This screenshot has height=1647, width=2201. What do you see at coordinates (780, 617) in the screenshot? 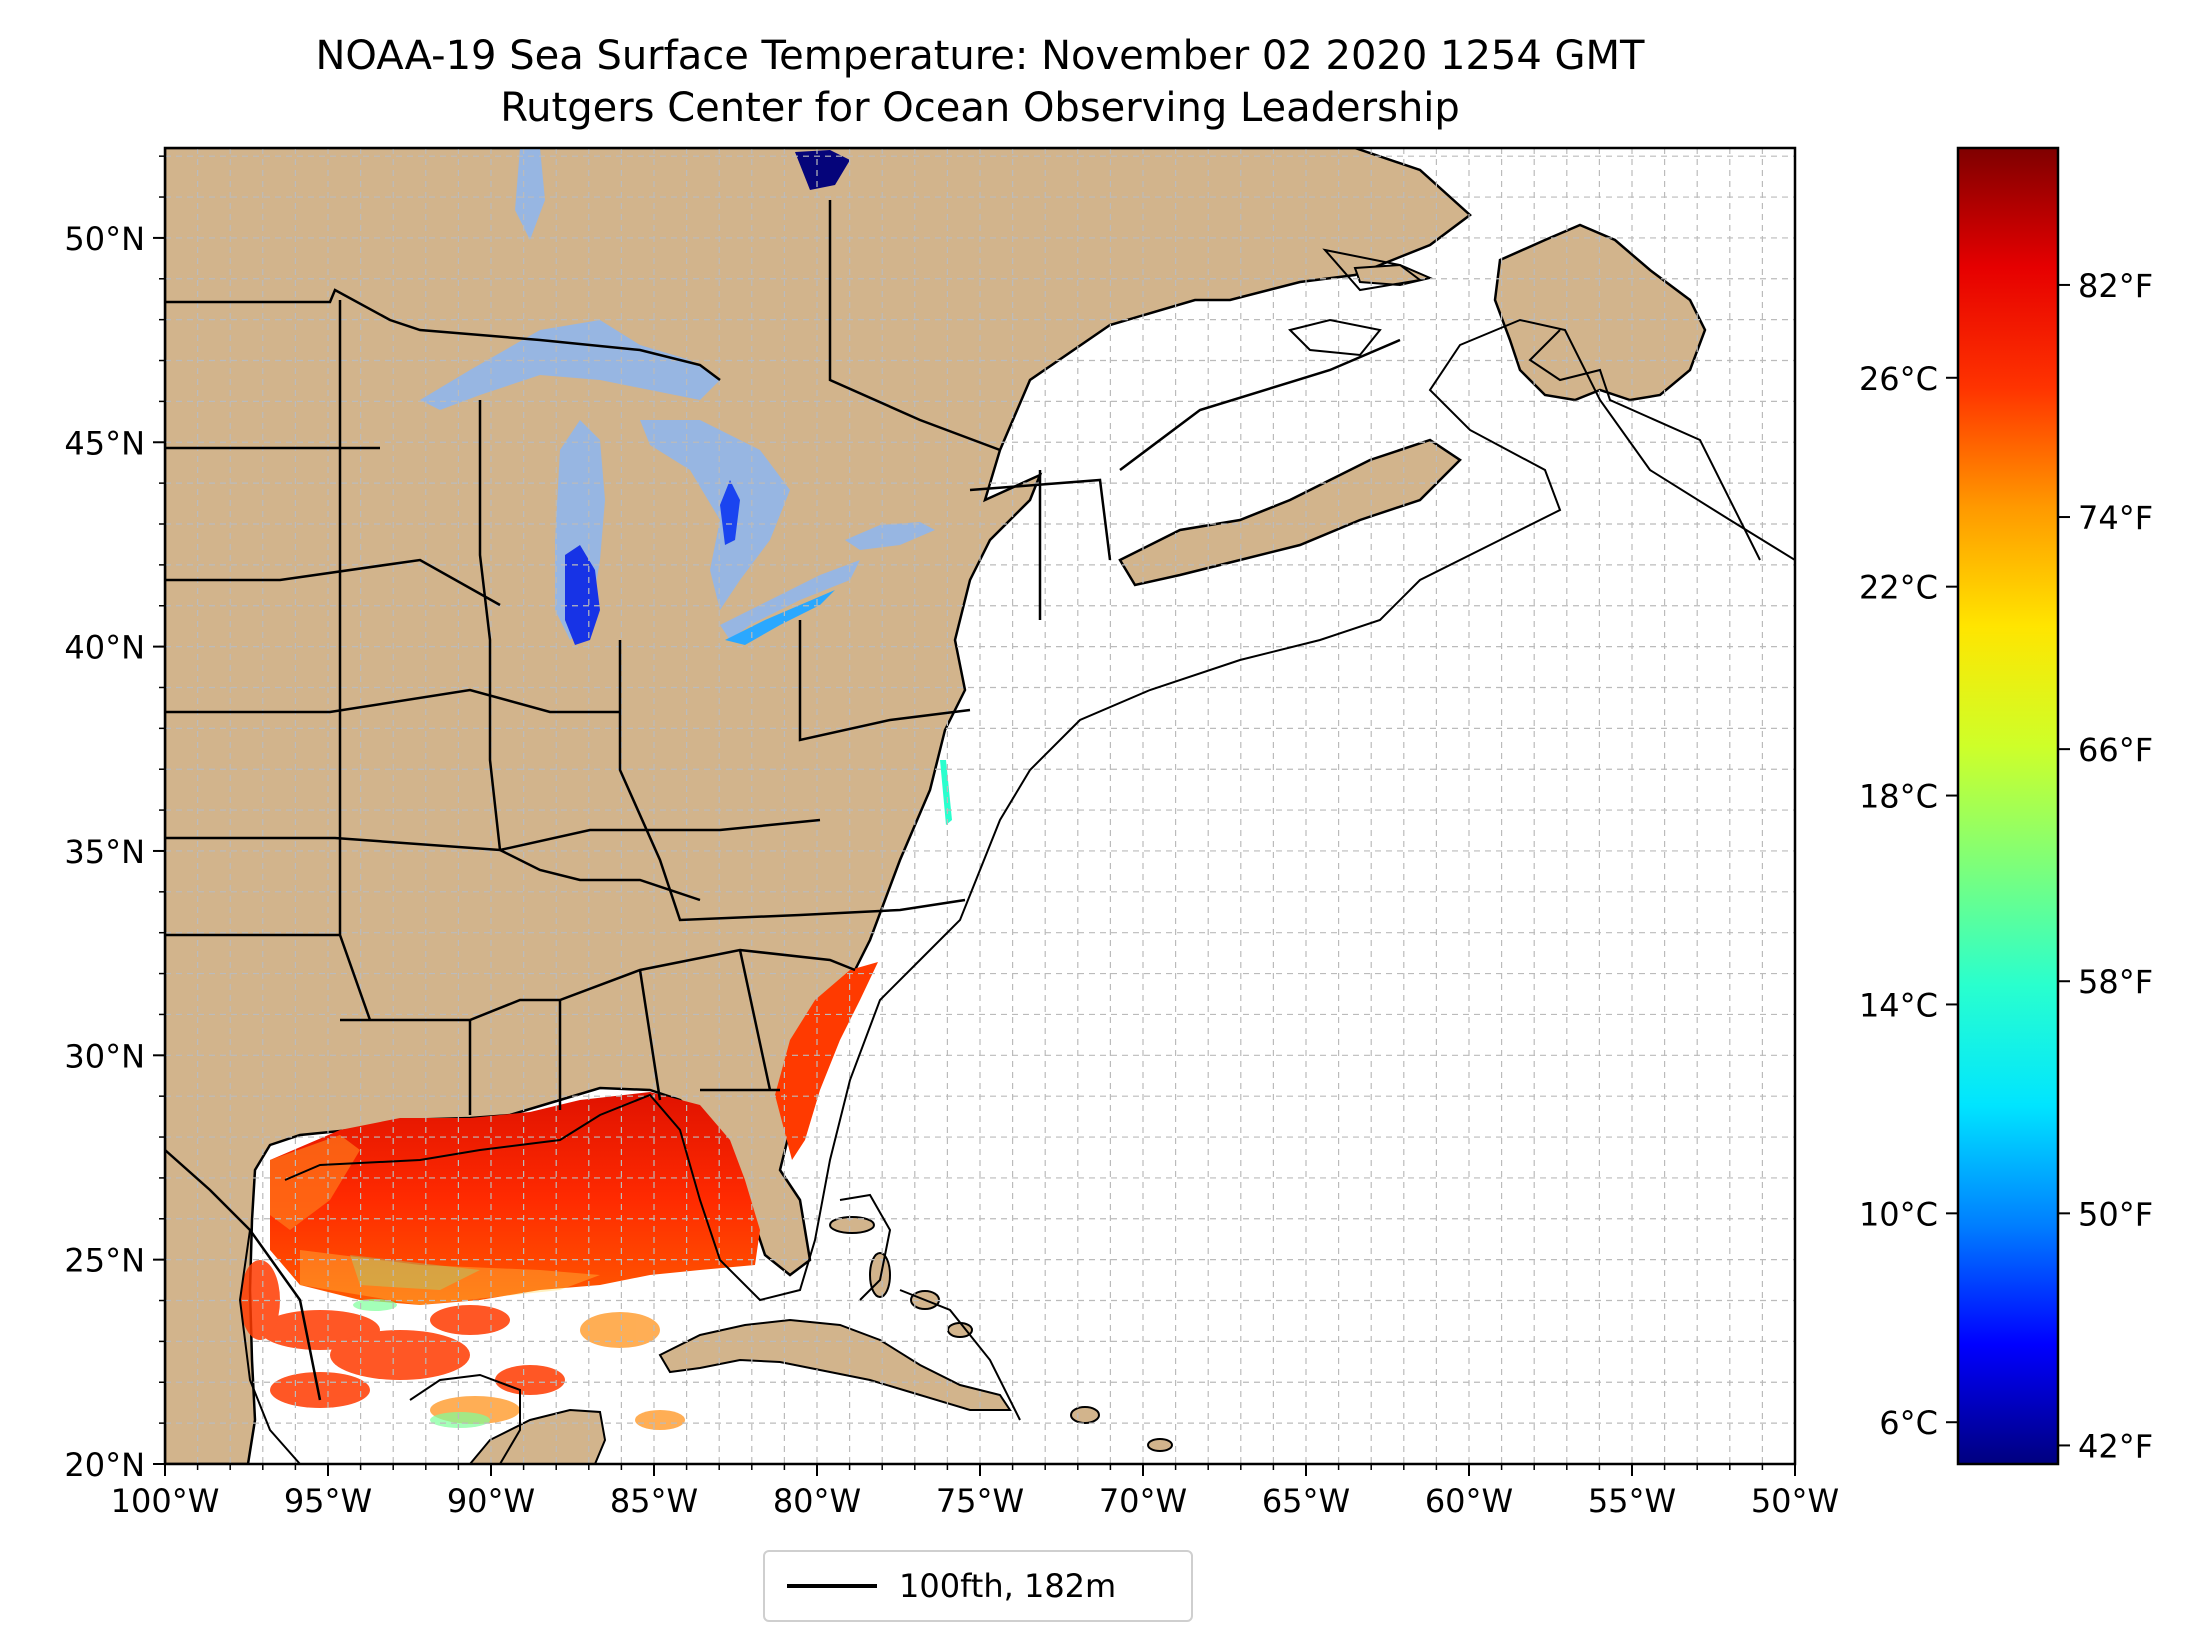
I see `lake-erie-sst` at bounding box center [780, 617].